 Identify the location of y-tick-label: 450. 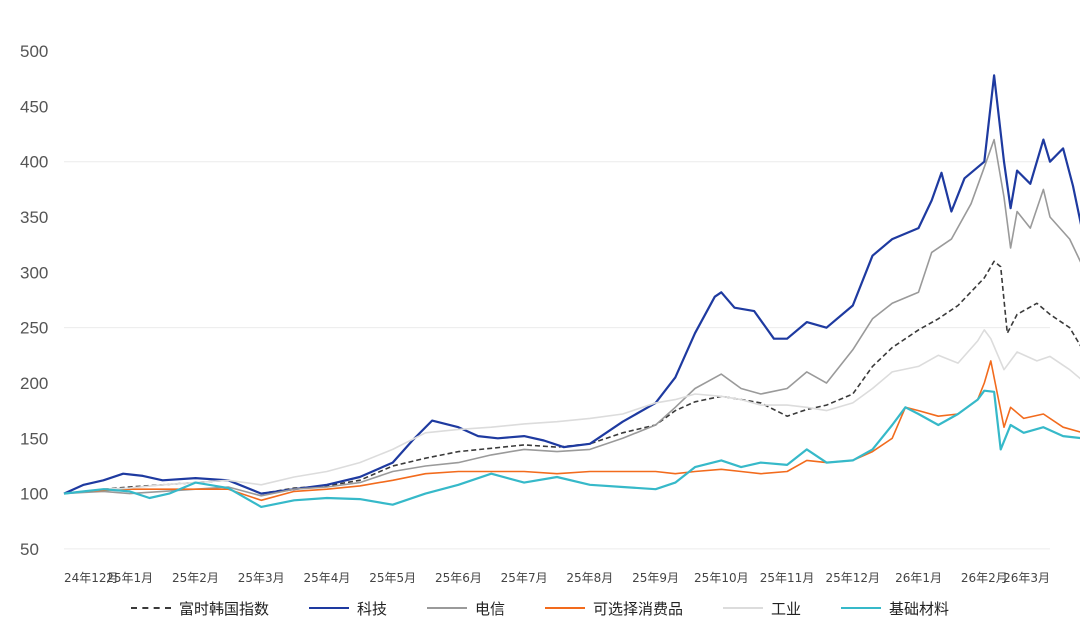
(34, 106).